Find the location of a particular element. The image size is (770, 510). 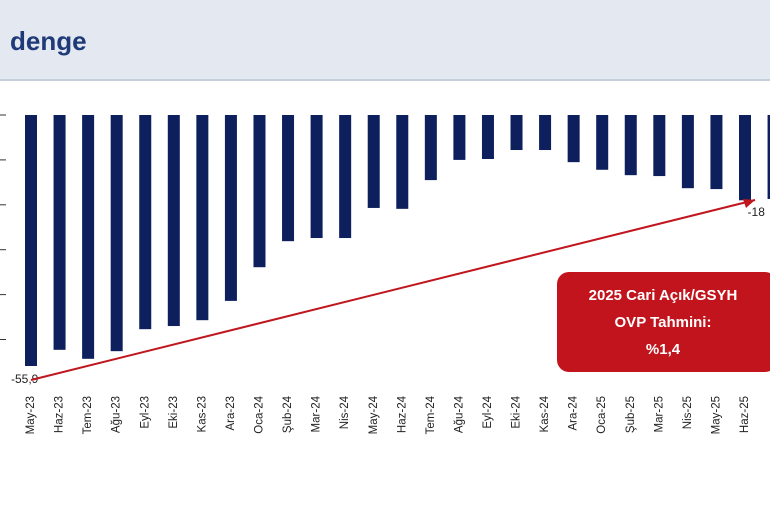

chart-title: denge is located at coordinates (48, 41).